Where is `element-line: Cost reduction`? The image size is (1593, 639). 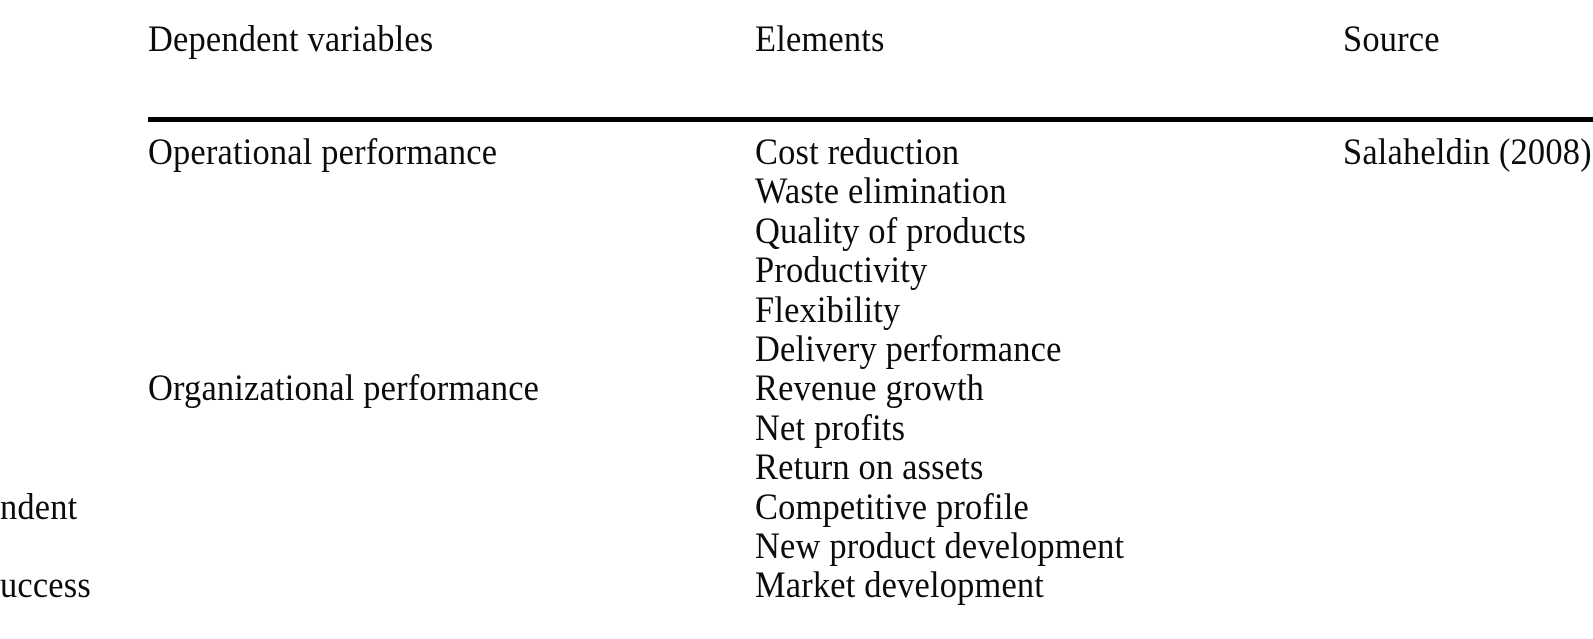 element-line: Cost reduction is located at coordinates (857, 152).